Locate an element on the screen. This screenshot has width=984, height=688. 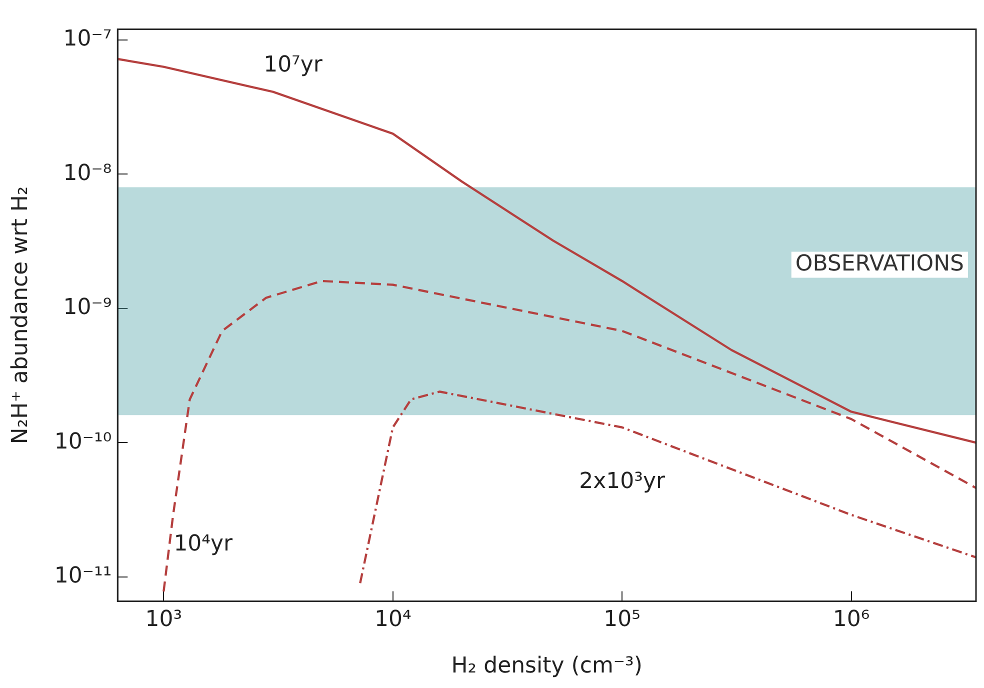
y-tick-label: 10⁻¹⁰ is located at coordinates (83, 441).